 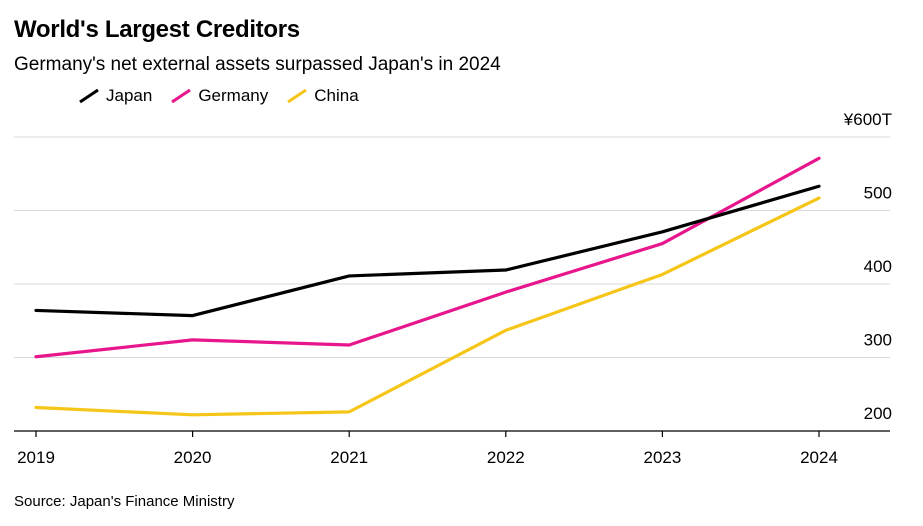 What do you see at coordinates (36, 457) in the screenshot?
I see `x-tick-label-2019: 2019` at bounding box center [36, 457].